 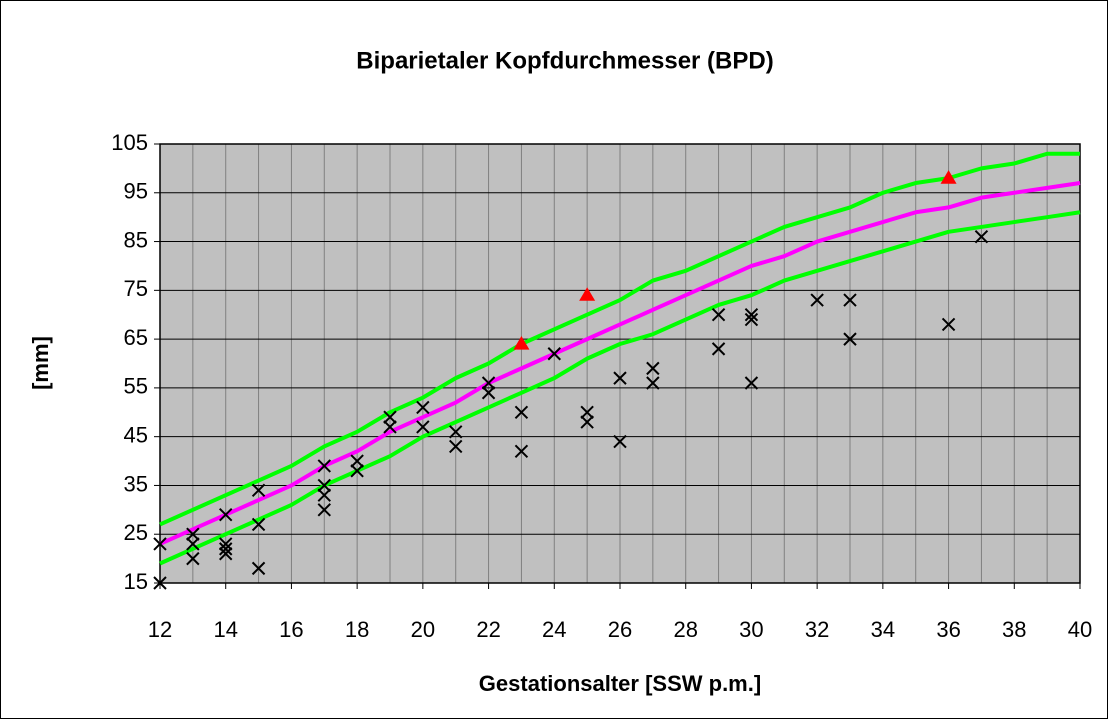 What do you see at coordinates (883, 629) in the screenshot?
I see `x-tick-label: 34` at bounding box center [883, 629].